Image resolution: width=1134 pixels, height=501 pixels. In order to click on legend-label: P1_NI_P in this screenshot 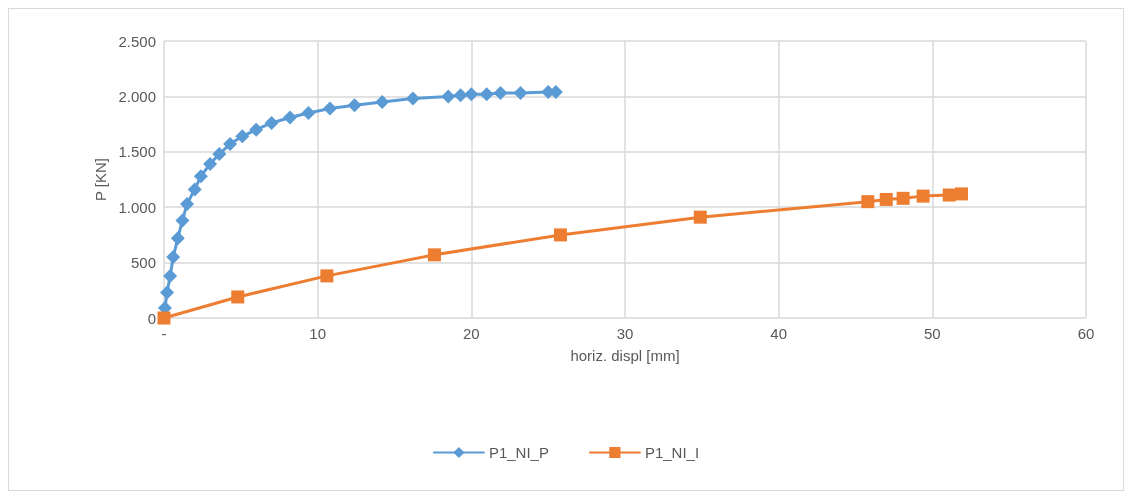, I will do `click(518, 452)`.